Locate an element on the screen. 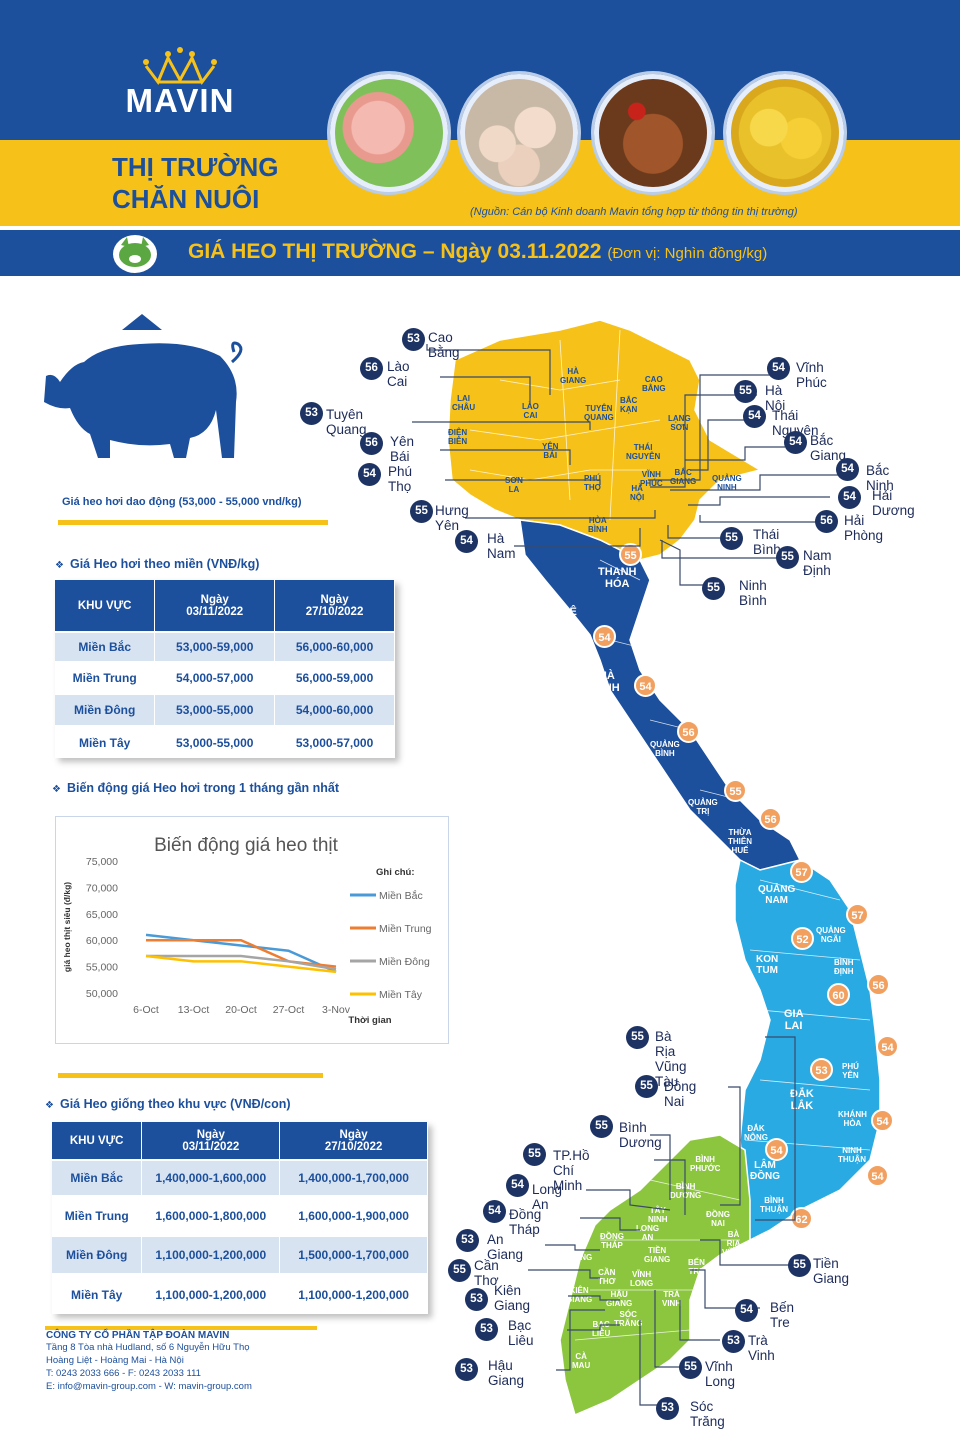 This screenshot has height=1440, width=960. province-label: CẦN THƠ is located at coordinates (607, 1277).